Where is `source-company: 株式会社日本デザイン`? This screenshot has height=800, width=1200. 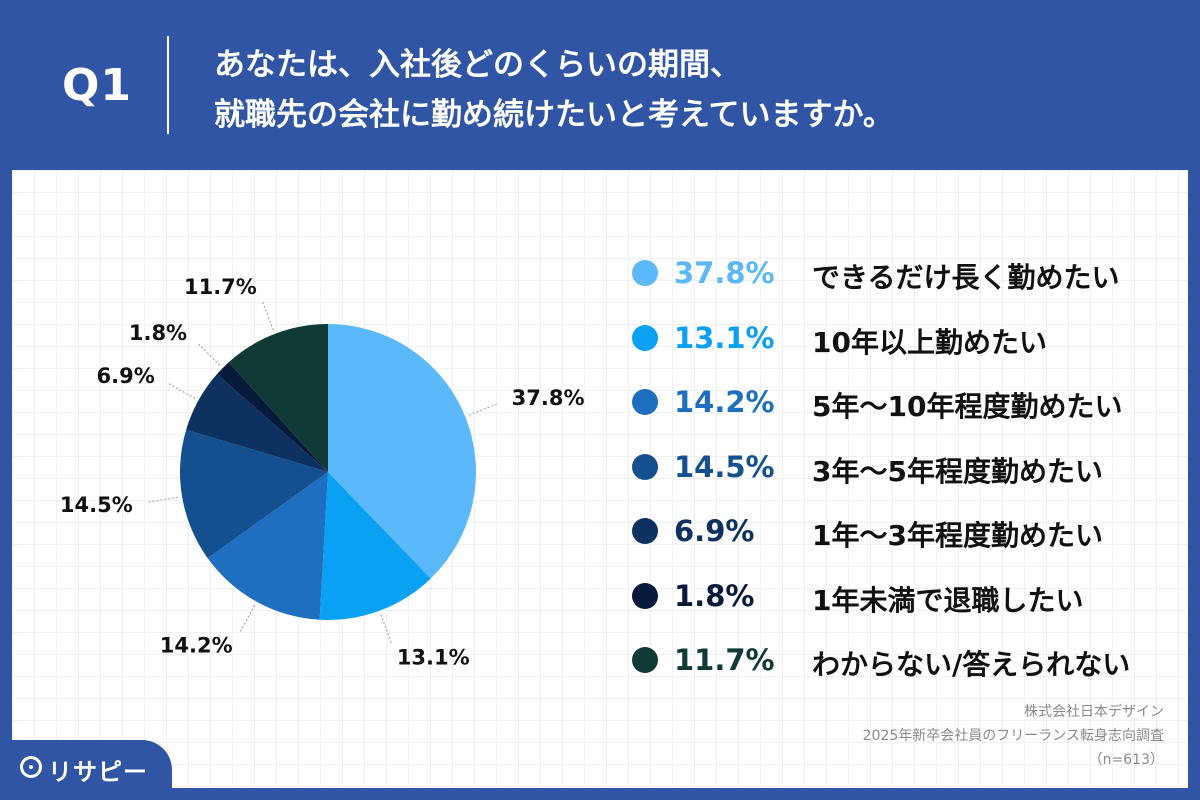 source-company: 株式会社日本デザイン is located at coordinates (1094, 712).